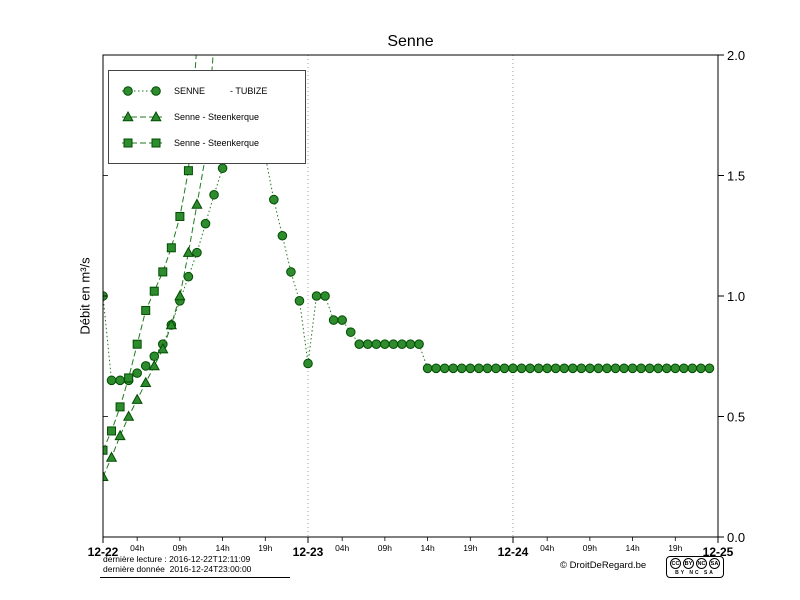 This screenshot has height=600, width=800. What do you see at coordinates (513, 552) in the screenshot?
I see `x-day-label: 12-24` at bounding box center [513, 552].